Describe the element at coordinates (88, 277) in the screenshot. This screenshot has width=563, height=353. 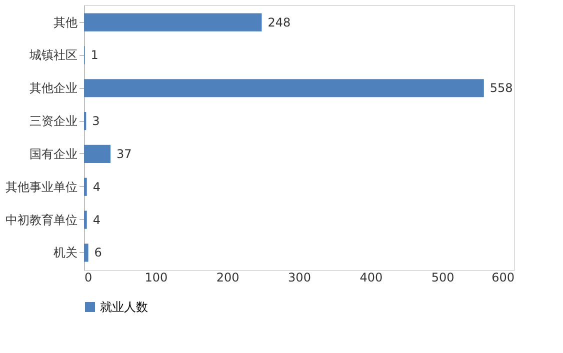
I see `x-tick-label: 0` at that location.